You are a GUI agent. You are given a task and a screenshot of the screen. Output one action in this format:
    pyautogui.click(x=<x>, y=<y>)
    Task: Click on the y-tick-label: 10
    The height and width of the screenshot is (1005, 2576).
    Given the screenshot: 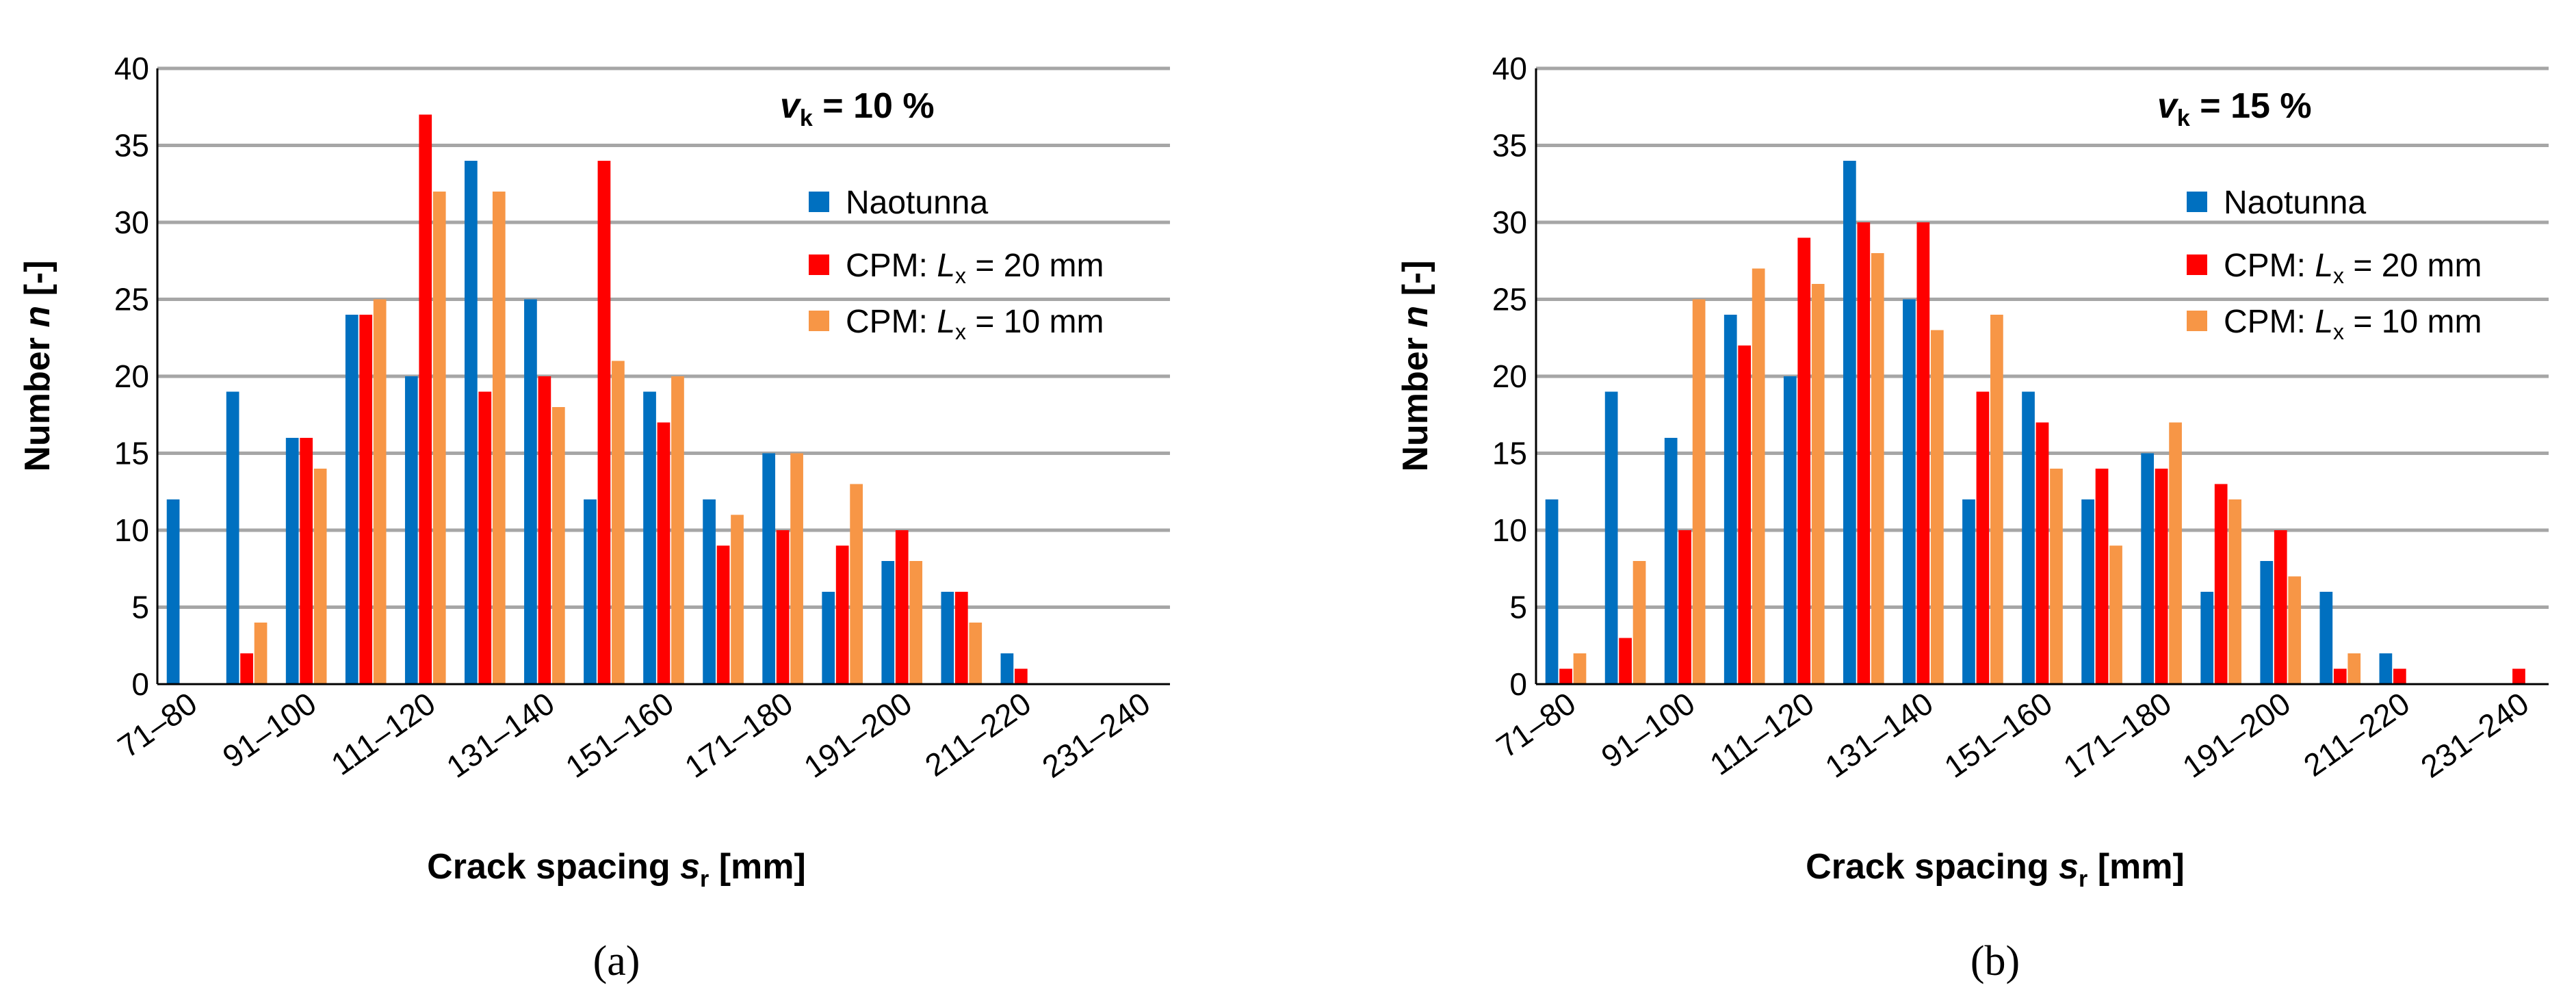 What is the action you would take?
    pyautogui.click(x=1509, y=530)
    